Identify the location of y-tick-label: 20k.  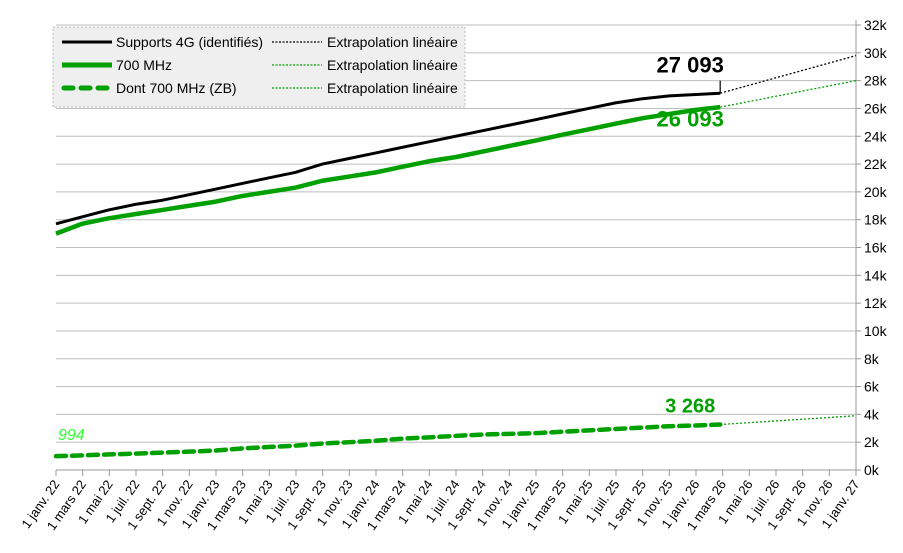
(876, 192).